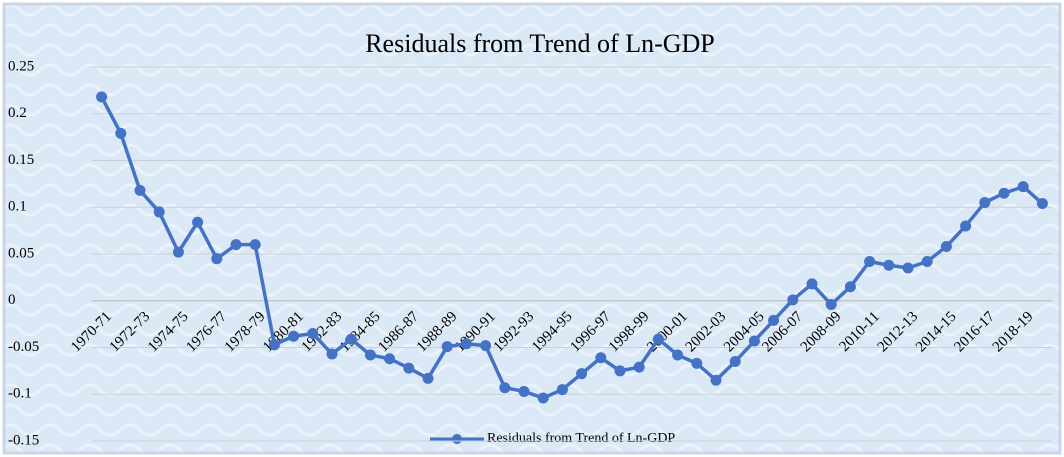 The height and width of the screenshot is (457, 1064). Describe the element at coordinates (540, 43) in the screenshot. I see `chart-title: Residuals from Trend of Ln-GDP` at that location.